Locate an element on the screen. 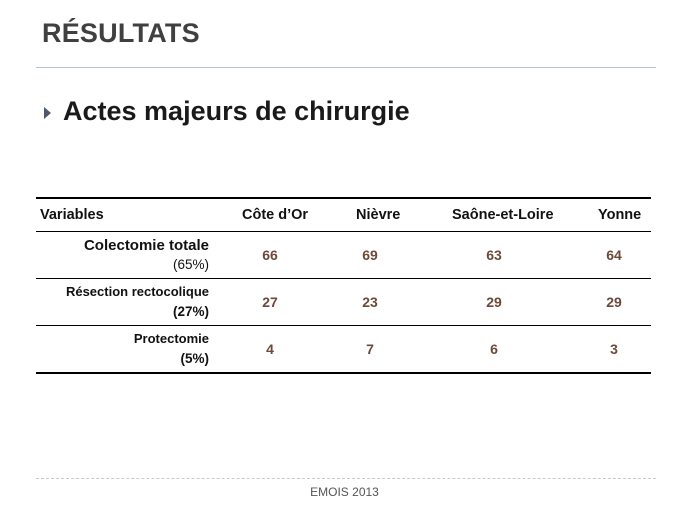  value-cote-dor: 66 is located at coordinates (270, 255).